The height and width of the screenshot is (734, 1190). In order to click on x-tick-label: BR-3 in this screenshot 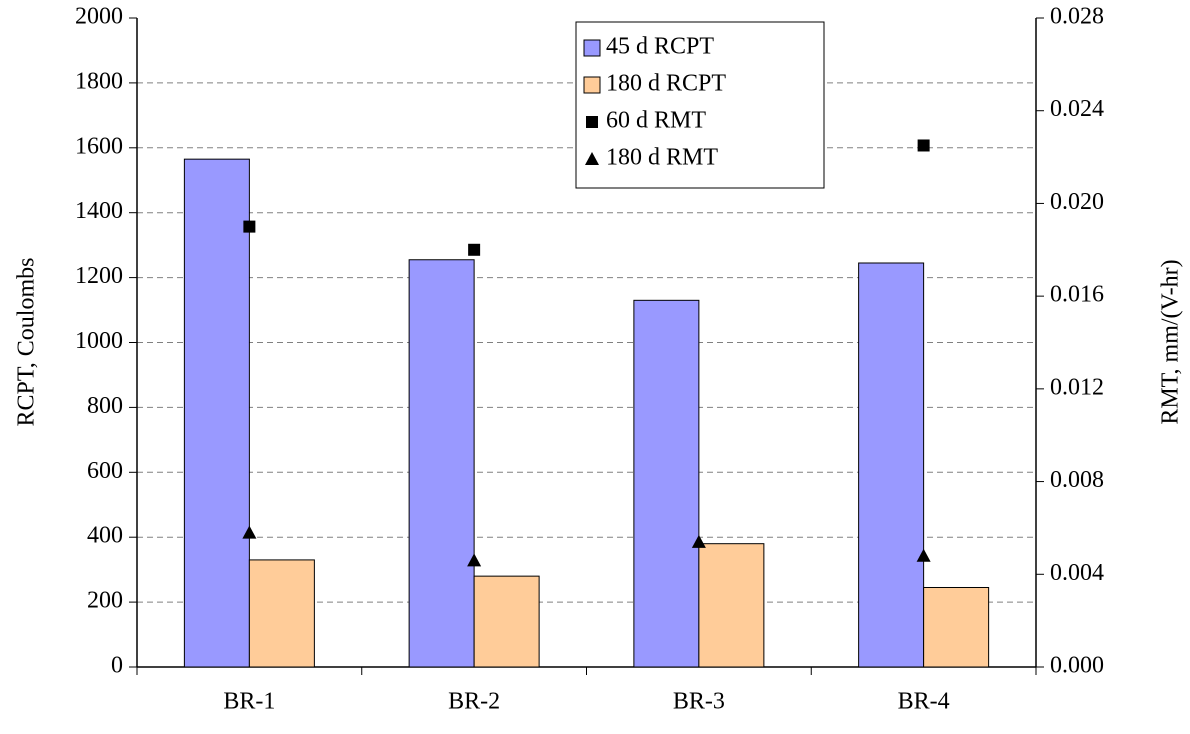, I will do `click(699, 702)`.